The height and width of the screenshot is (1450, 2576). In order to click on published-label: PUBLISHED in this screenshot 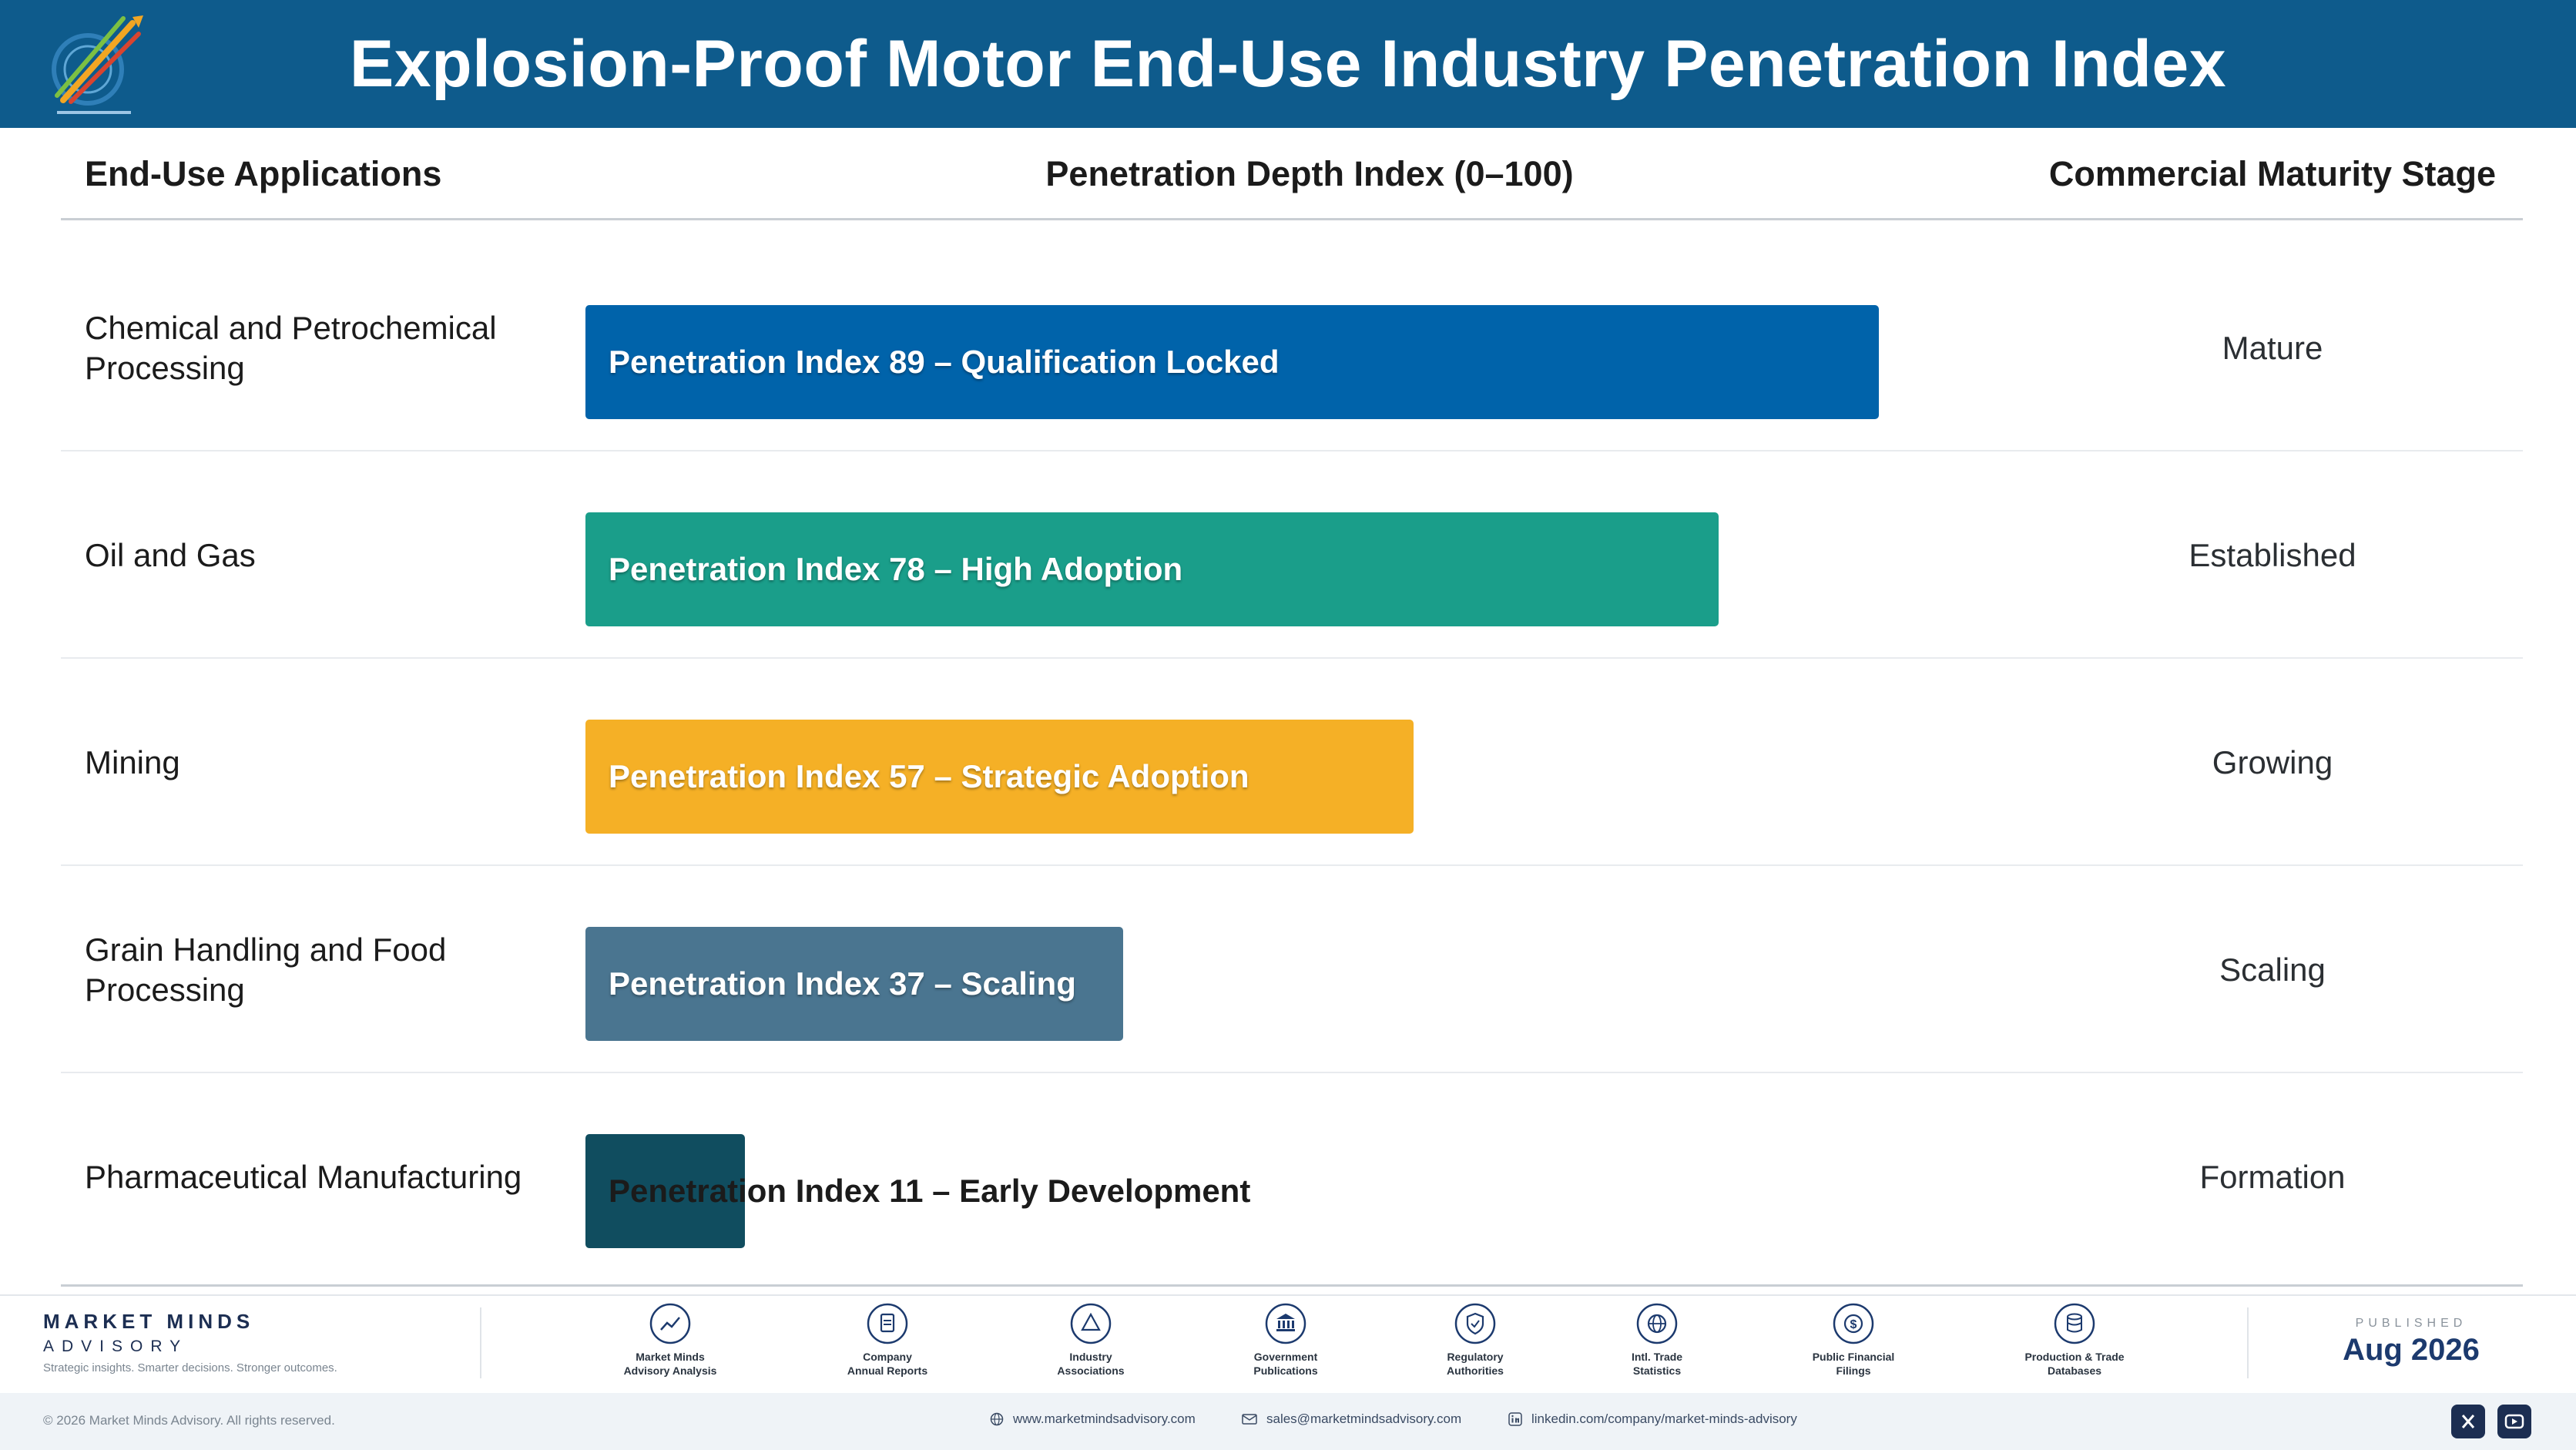, I will do `click(2411, 1323)`.